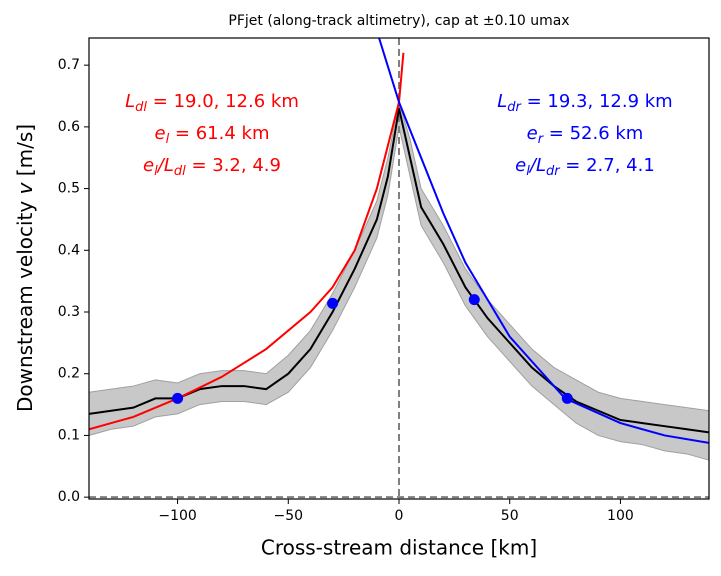 This screenshot has height=576, width=721. What do you see at coordinates (597, 101) in the screenshot?
I see `annotation-part: = 19.3, 12.9 km` at bounding box center [597, 101].